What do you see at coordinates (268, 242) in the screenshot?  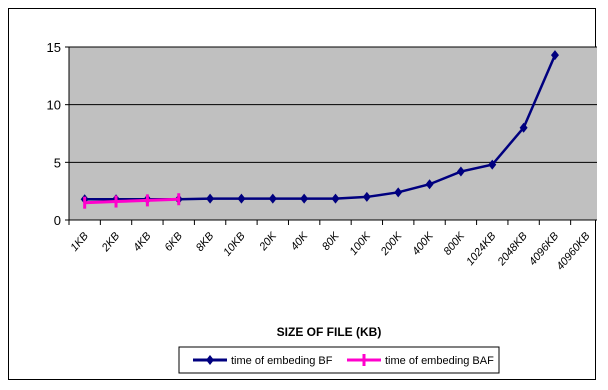 I see `x-tick-label-6: 20K` at bounding box center [268, 242].